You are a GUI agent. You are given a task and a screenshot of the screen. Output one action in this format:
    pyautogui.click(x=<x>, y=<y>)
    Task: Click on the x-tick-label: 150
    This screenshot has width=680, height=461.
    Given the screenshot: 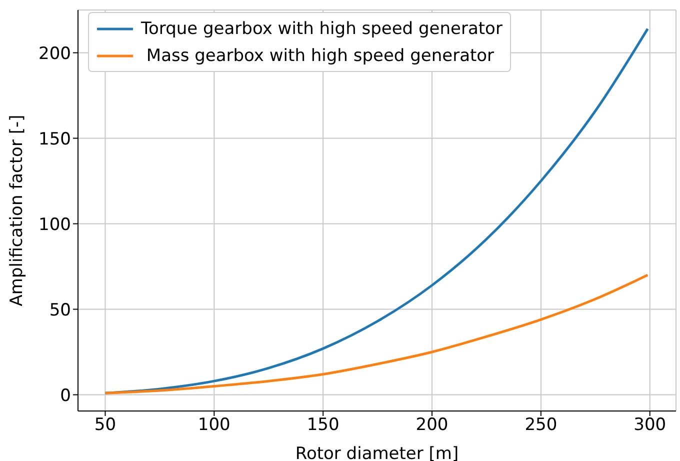 What is the action you would take?
    pyautogui.click(x=323, y=425)
    